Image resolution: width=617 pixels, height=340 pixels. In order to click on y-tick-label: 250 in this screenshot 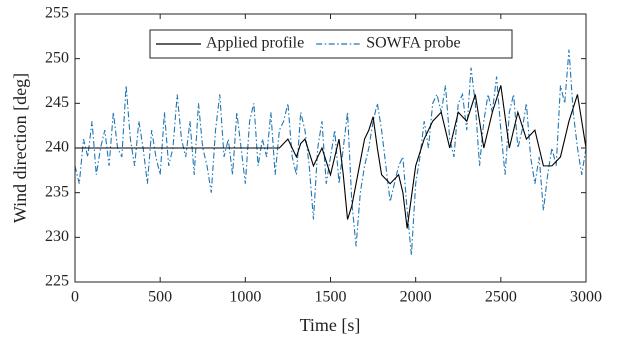, I will do `click(57, 57)`.